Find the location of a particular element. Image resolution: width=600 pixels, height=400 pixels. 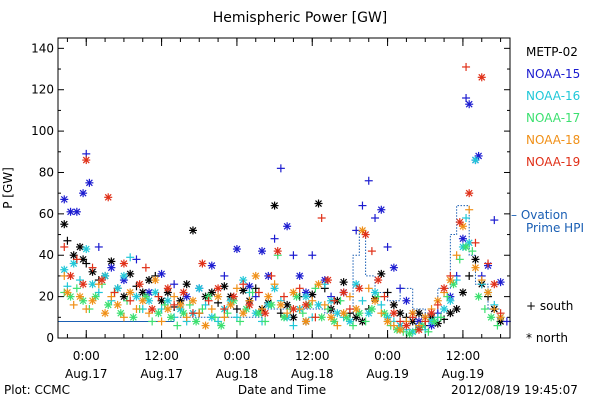

legend-entry: METP-02 is located at coordinates (552, 52).